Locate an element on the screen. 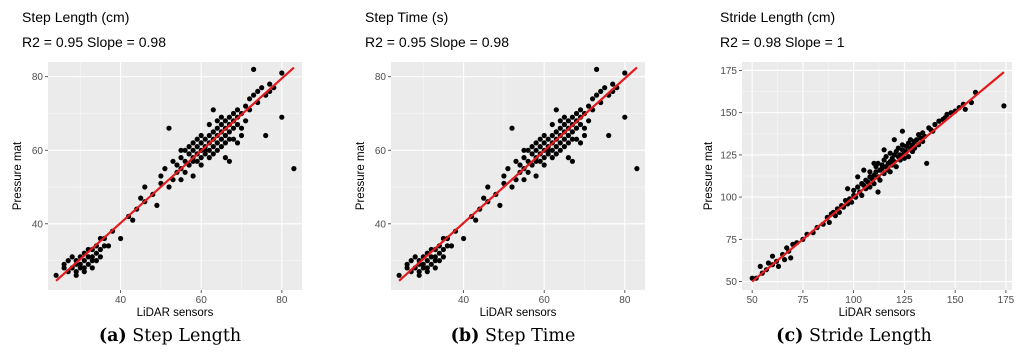 This screenshot has height=362, width=1024. x-axis-label: LiDAR sensors is located at coordinates (175, 313).